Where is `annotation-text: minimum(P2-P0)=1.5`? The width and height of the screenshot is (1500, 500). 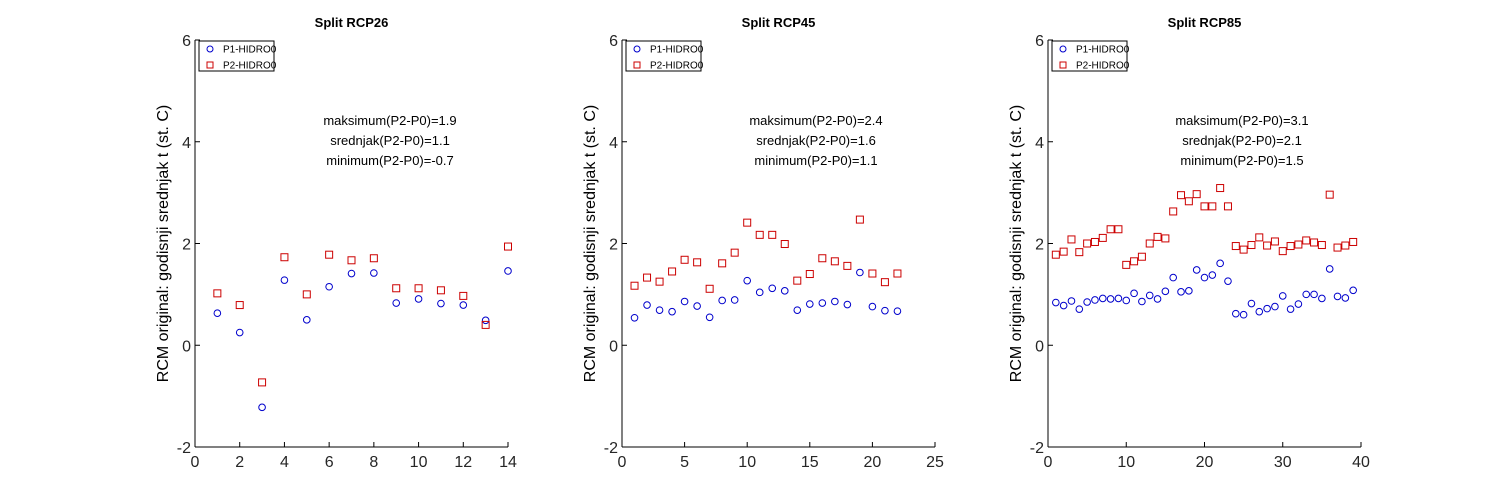
annotation-text: minimum(P2-P0)=1.5 is located at coordinates (1241, 160).